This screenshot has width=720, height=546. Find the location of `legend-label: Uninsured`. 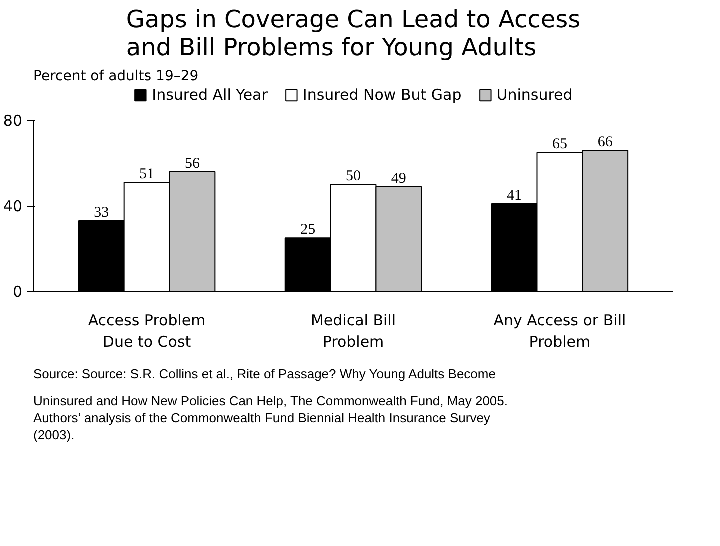

legend-label: Uninsured is located at coordinates (534, 95).